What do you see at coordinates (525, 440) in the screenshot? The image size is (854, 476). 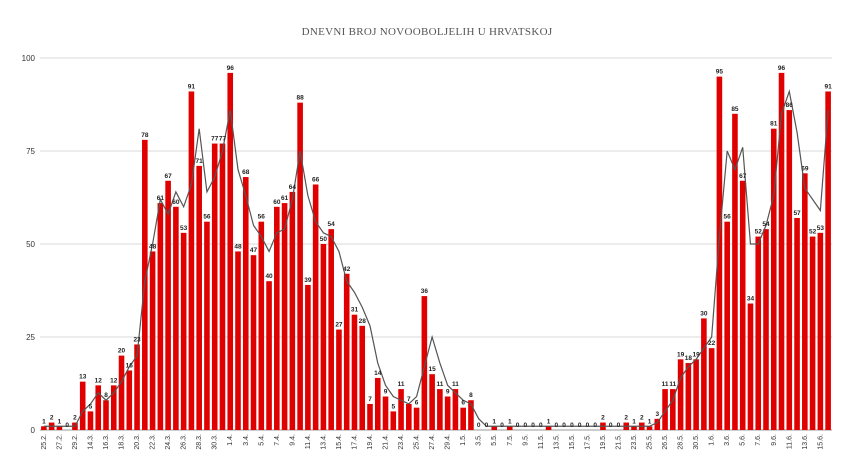 I see `x-tick-label: 9.5.` at bounding box center [525, 440].